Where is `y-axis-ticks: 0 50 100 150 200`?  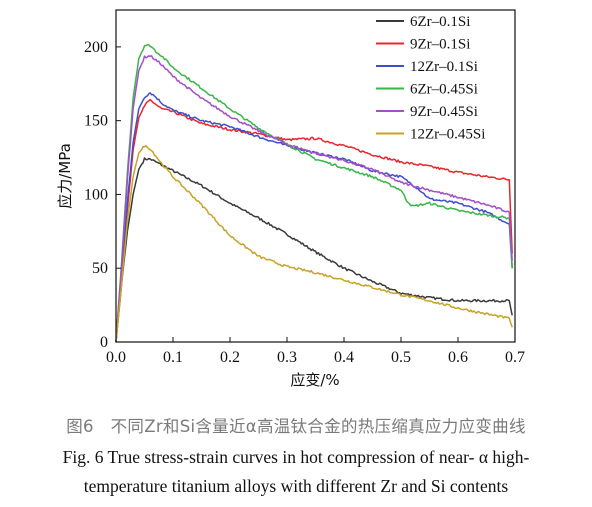 y-axis-ticks: 0 50 100 150 200 is located at coordinates (102, 195).